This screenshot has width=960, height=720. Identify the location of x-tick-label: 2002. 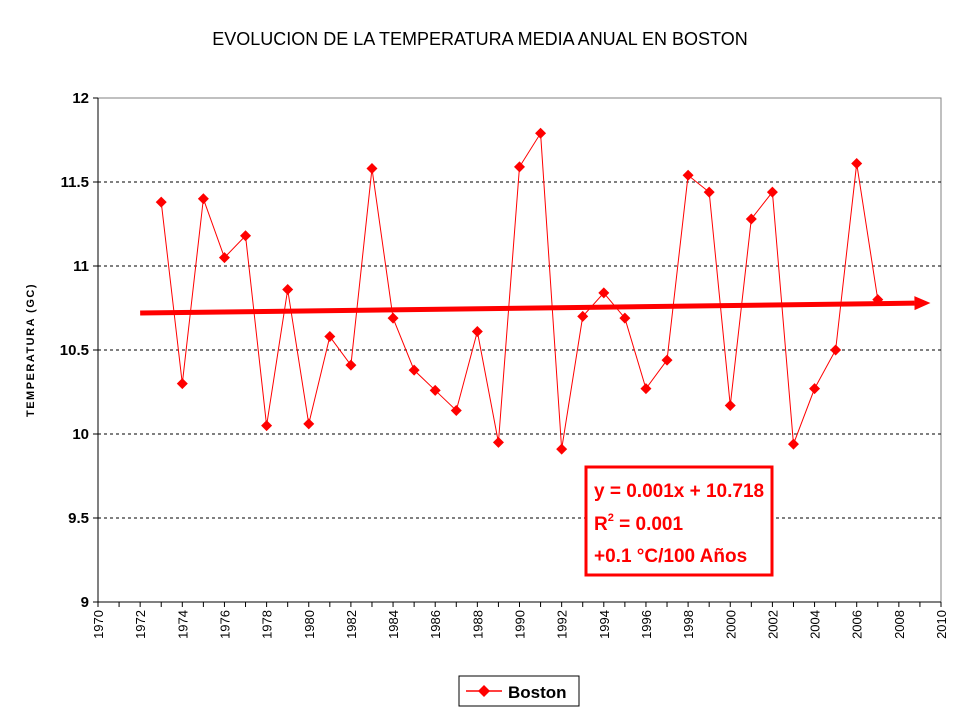
(772, 624).